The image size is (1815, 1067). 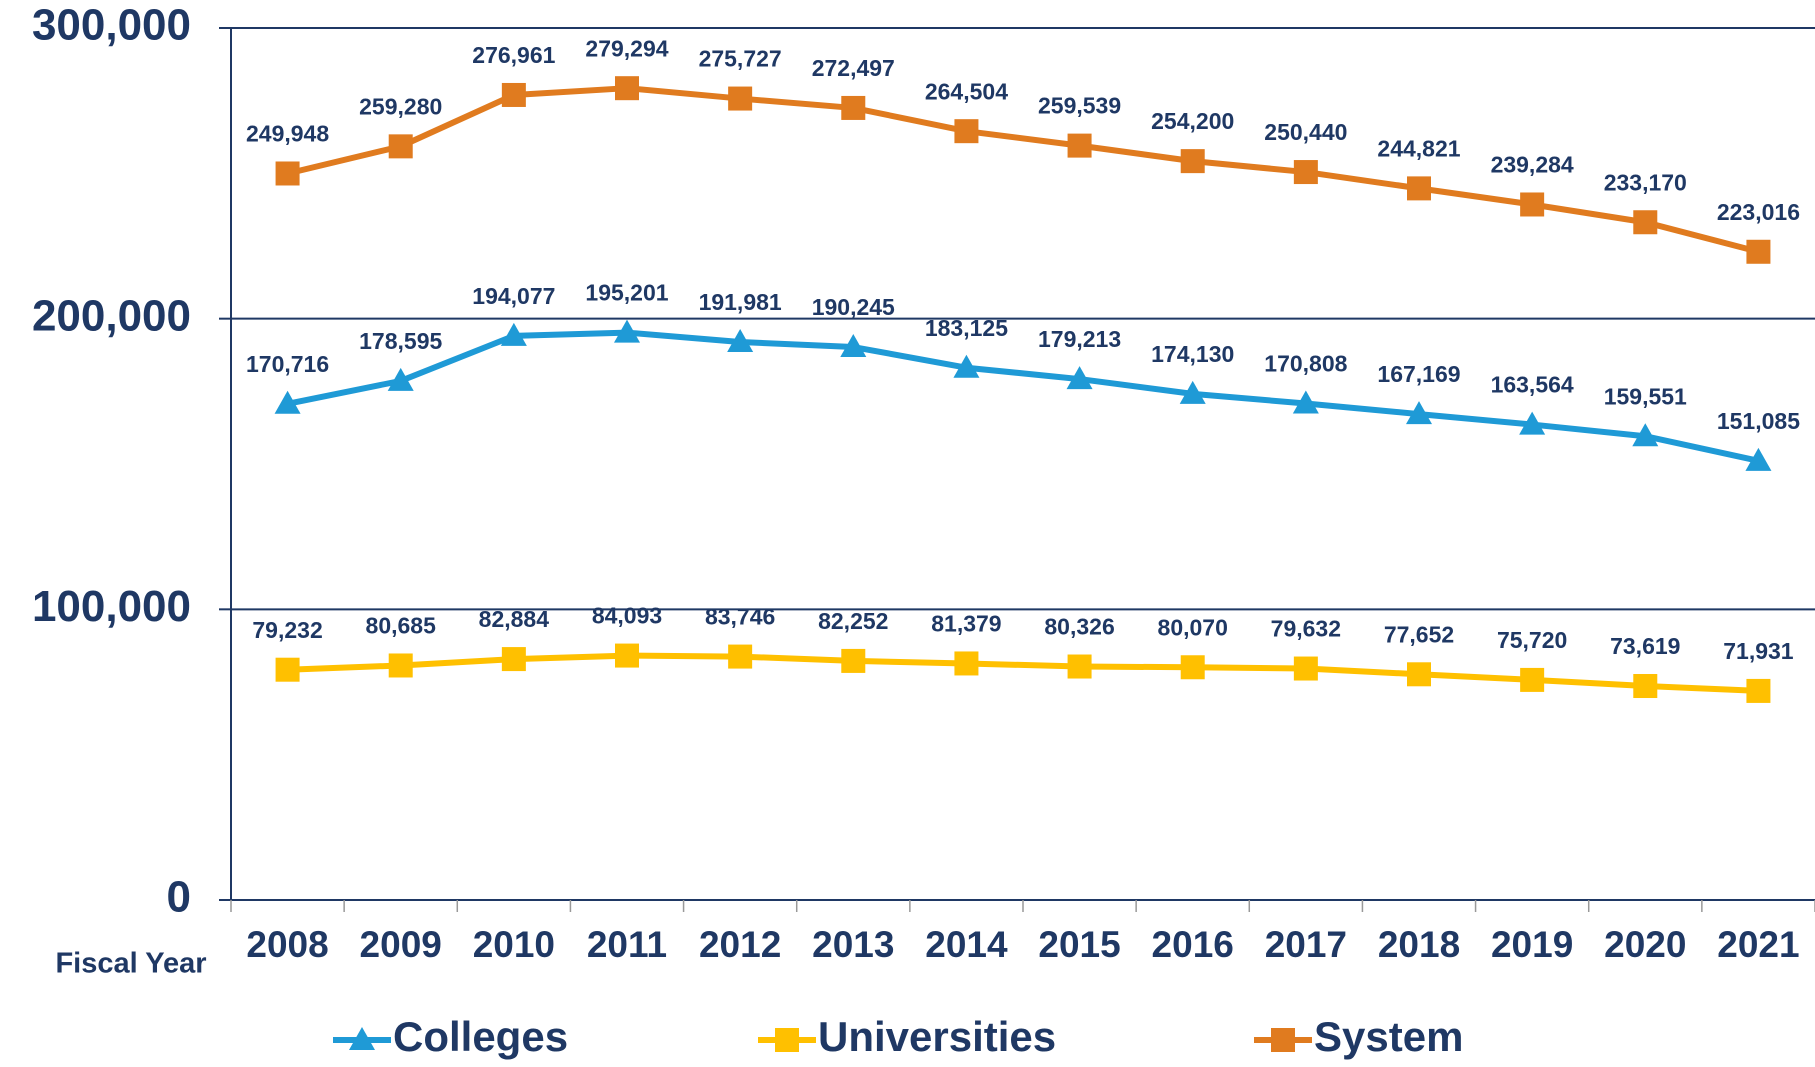 What do you see at coordinates (1305, 132) in the screenshot?
I see `data-label: 250,440` at bounding box center [1305, 132].